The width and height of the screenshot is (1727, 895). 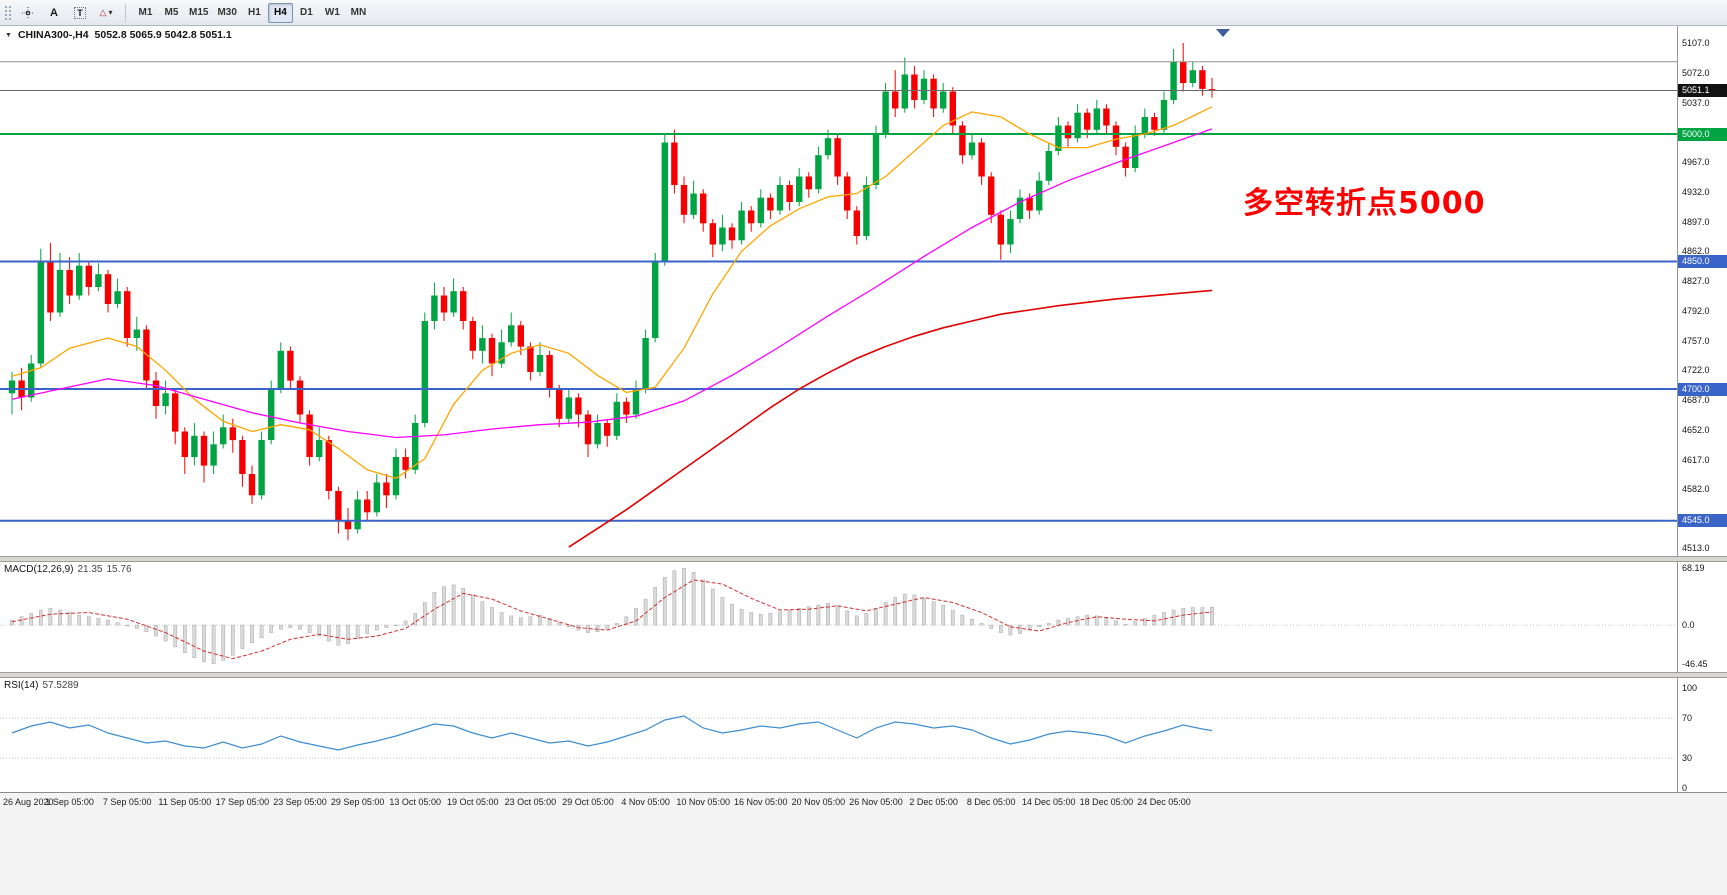 What do you see at coordinates (1693, 568) in the screenshot?
I see `macd-tick: 68.19` at bounding box center [1693, 568].